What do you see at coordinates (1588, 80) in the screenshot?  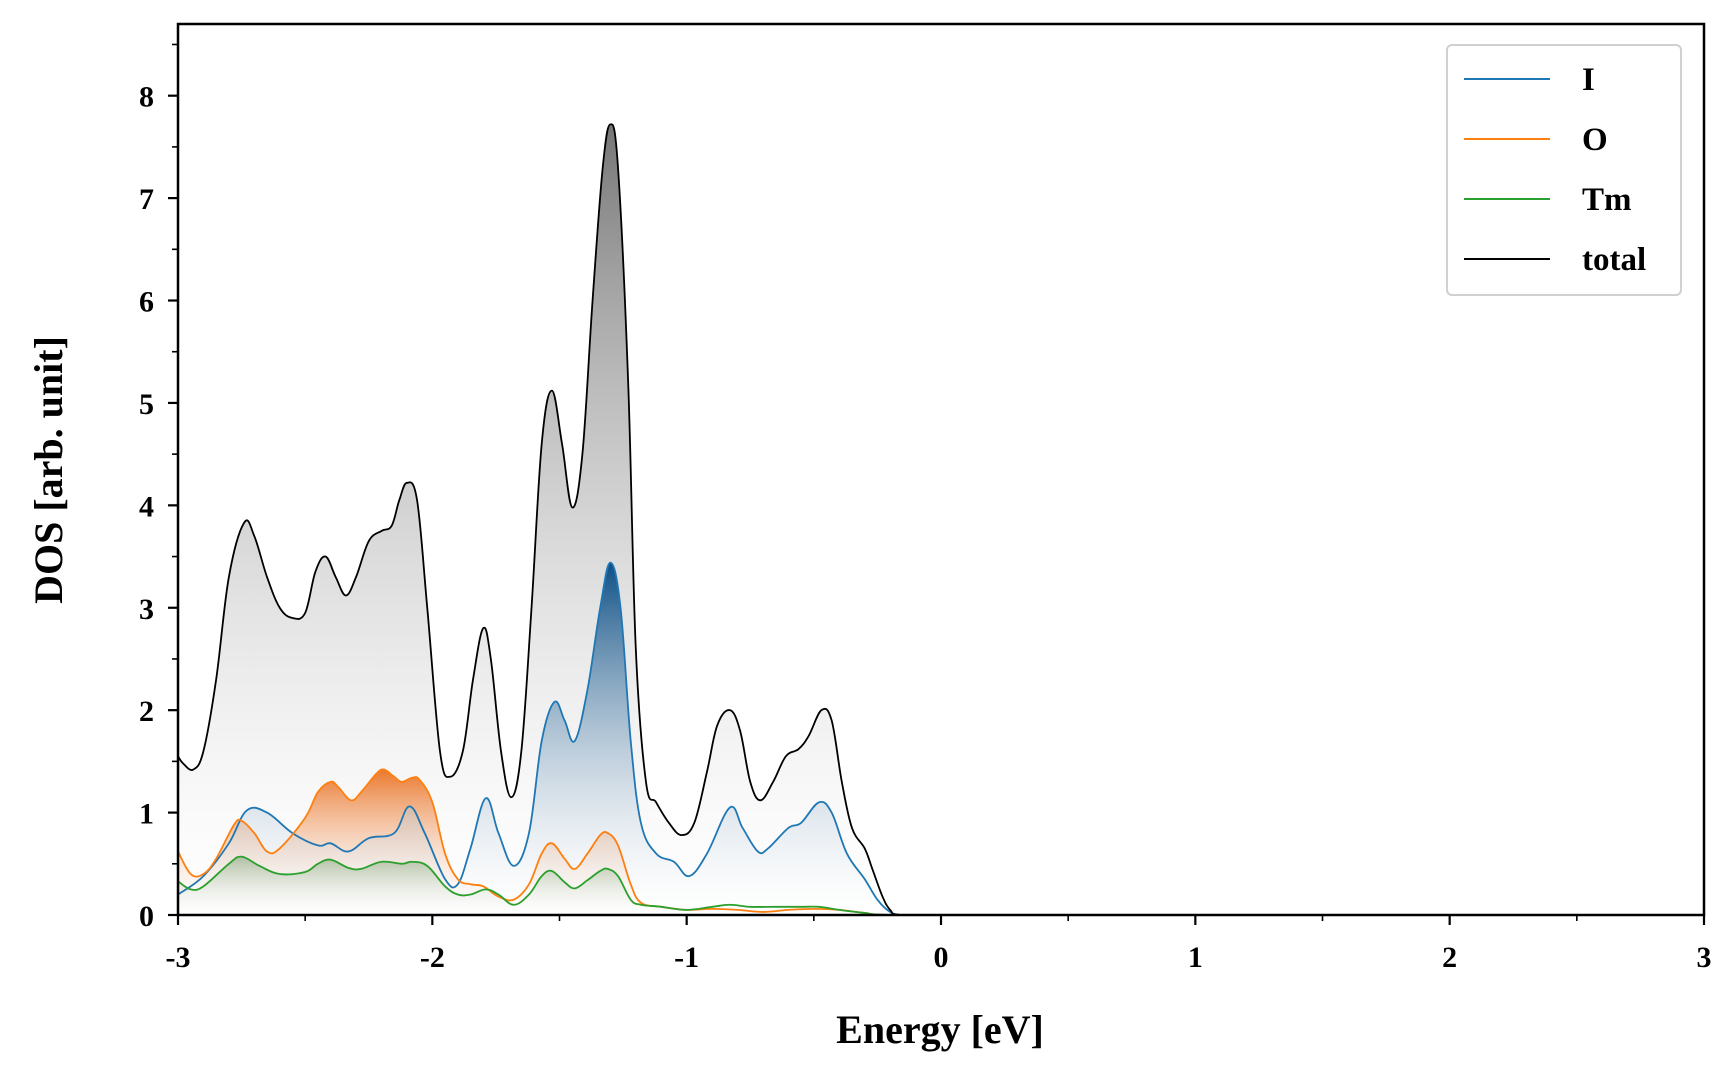 I see `legend-label-I: I` at bounding box center [1588, 80].